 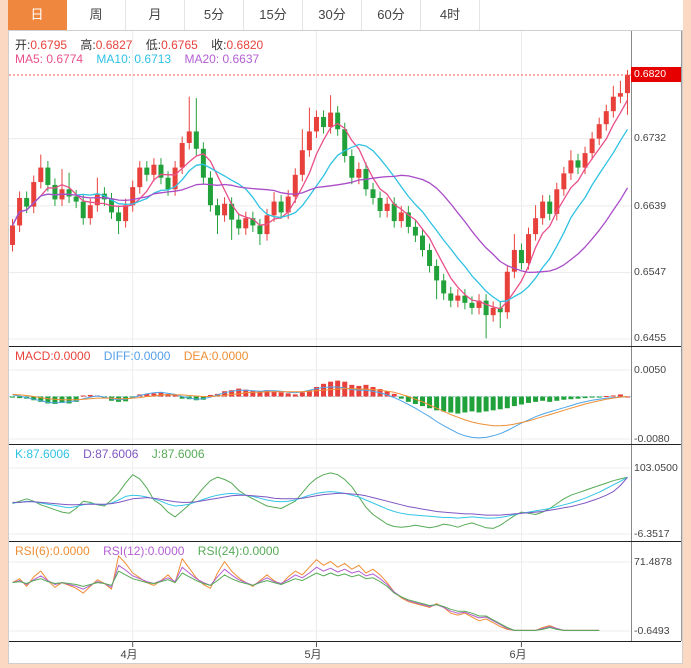 What do you see at coordinates (155, 15) in the screenshot?
I see `tab-month: 月` at bounding box center [155, 15].